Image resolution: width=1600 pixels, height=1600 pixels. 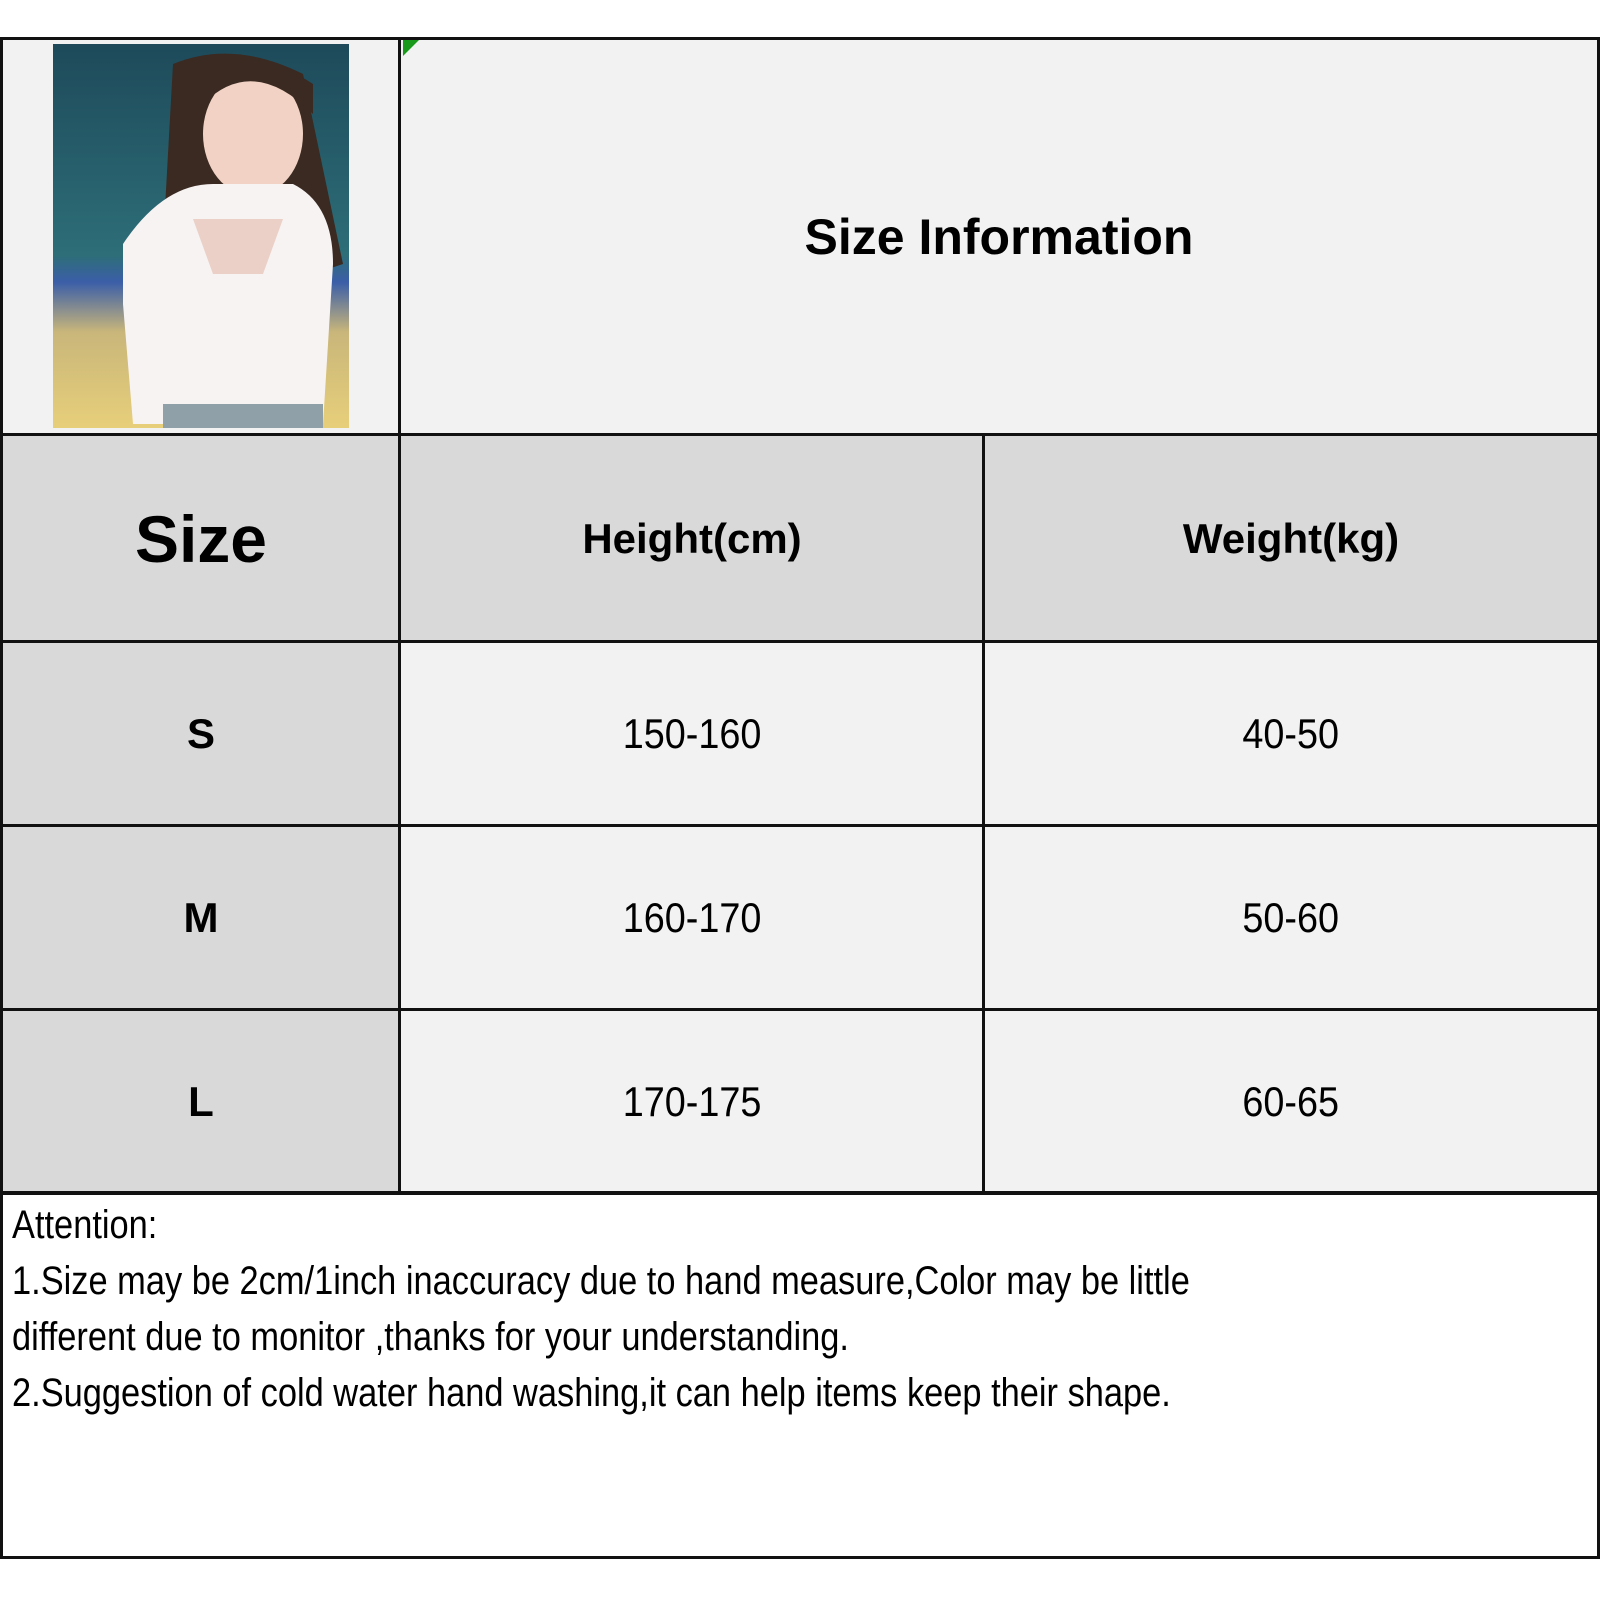 I want to click on height-cell: 160-170, so click(x=692, y=918).